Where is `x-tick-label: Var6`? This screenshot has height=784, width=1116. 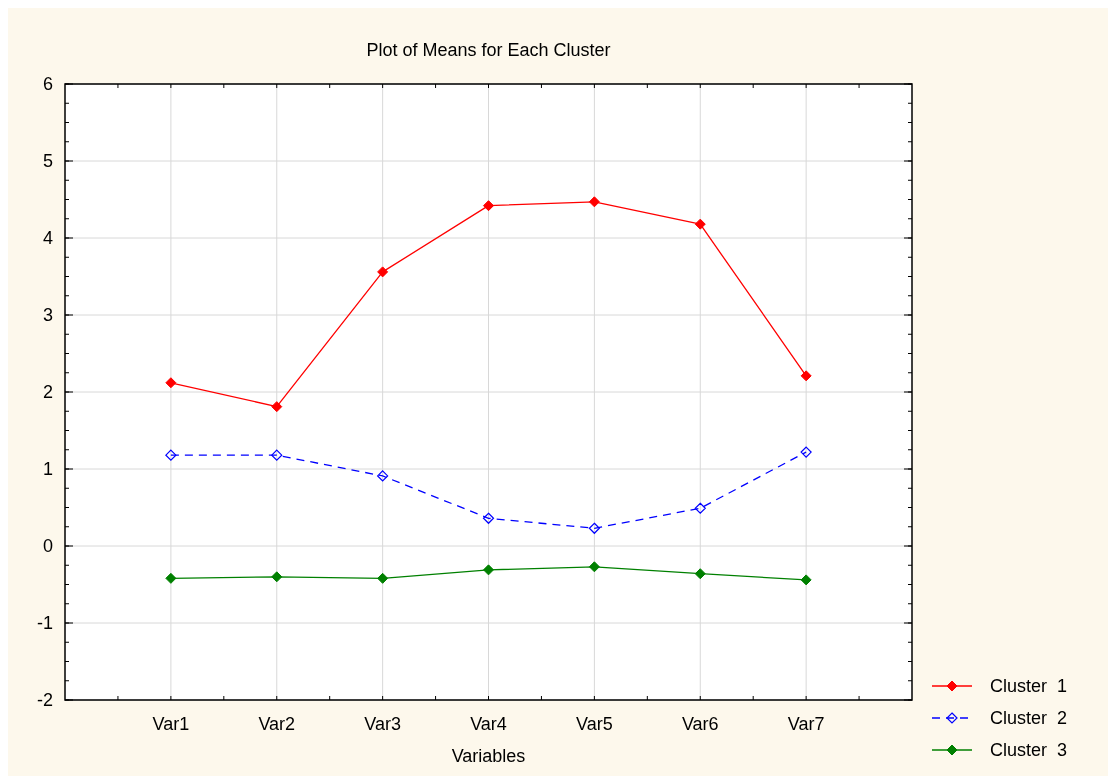
x-tick-label: Var6 is located at coordinates (700, 724).